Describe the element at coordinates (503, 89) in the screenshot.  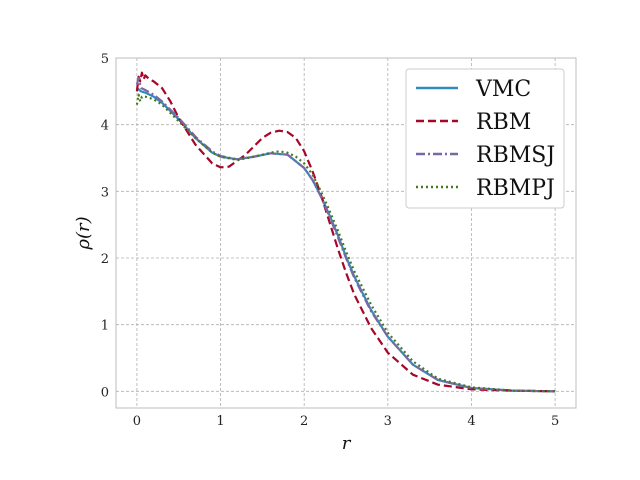
I see `legend-label: VMC` at that location.